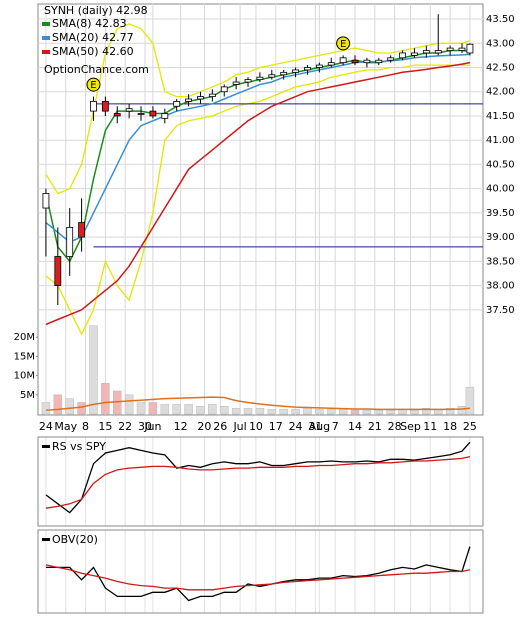 Image resolution: width=526 pixels, height=620 pixels. What do you see at coordinates (375, 426) in the screenshot?
I see `x-tick-label: 21` at bounding box center [375, 426].